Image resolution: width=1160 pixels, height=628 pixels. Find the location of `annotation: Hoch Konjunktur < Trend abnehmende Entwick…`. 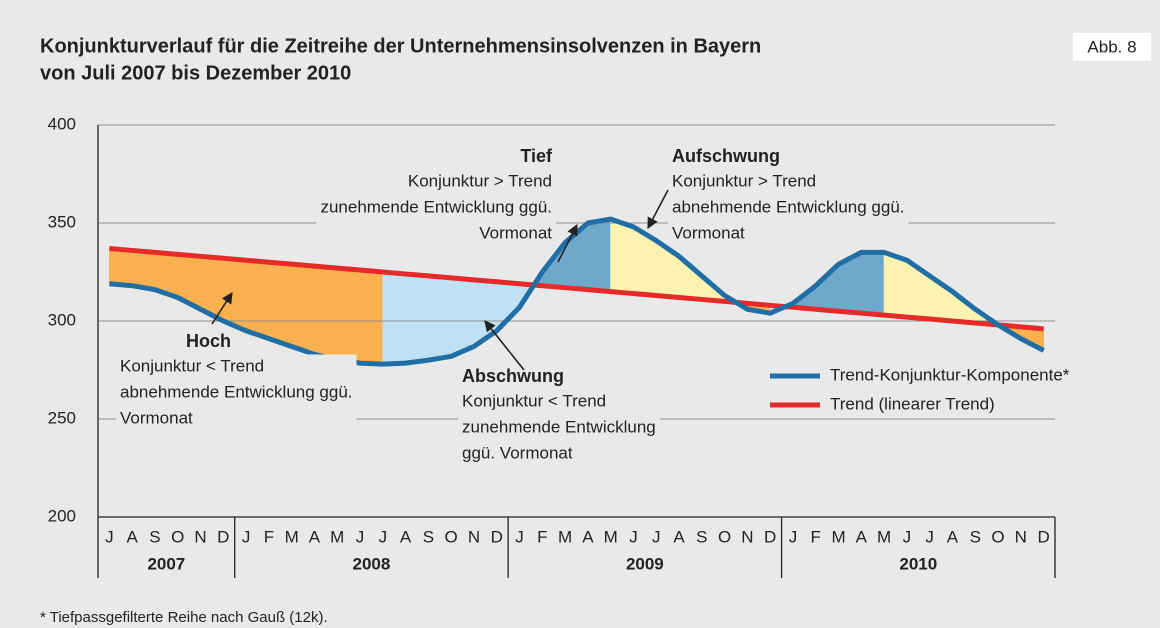

annotation: Hoch Konjunktur < Trend abnehmende Entwick… is located at coordinates (236, 380).